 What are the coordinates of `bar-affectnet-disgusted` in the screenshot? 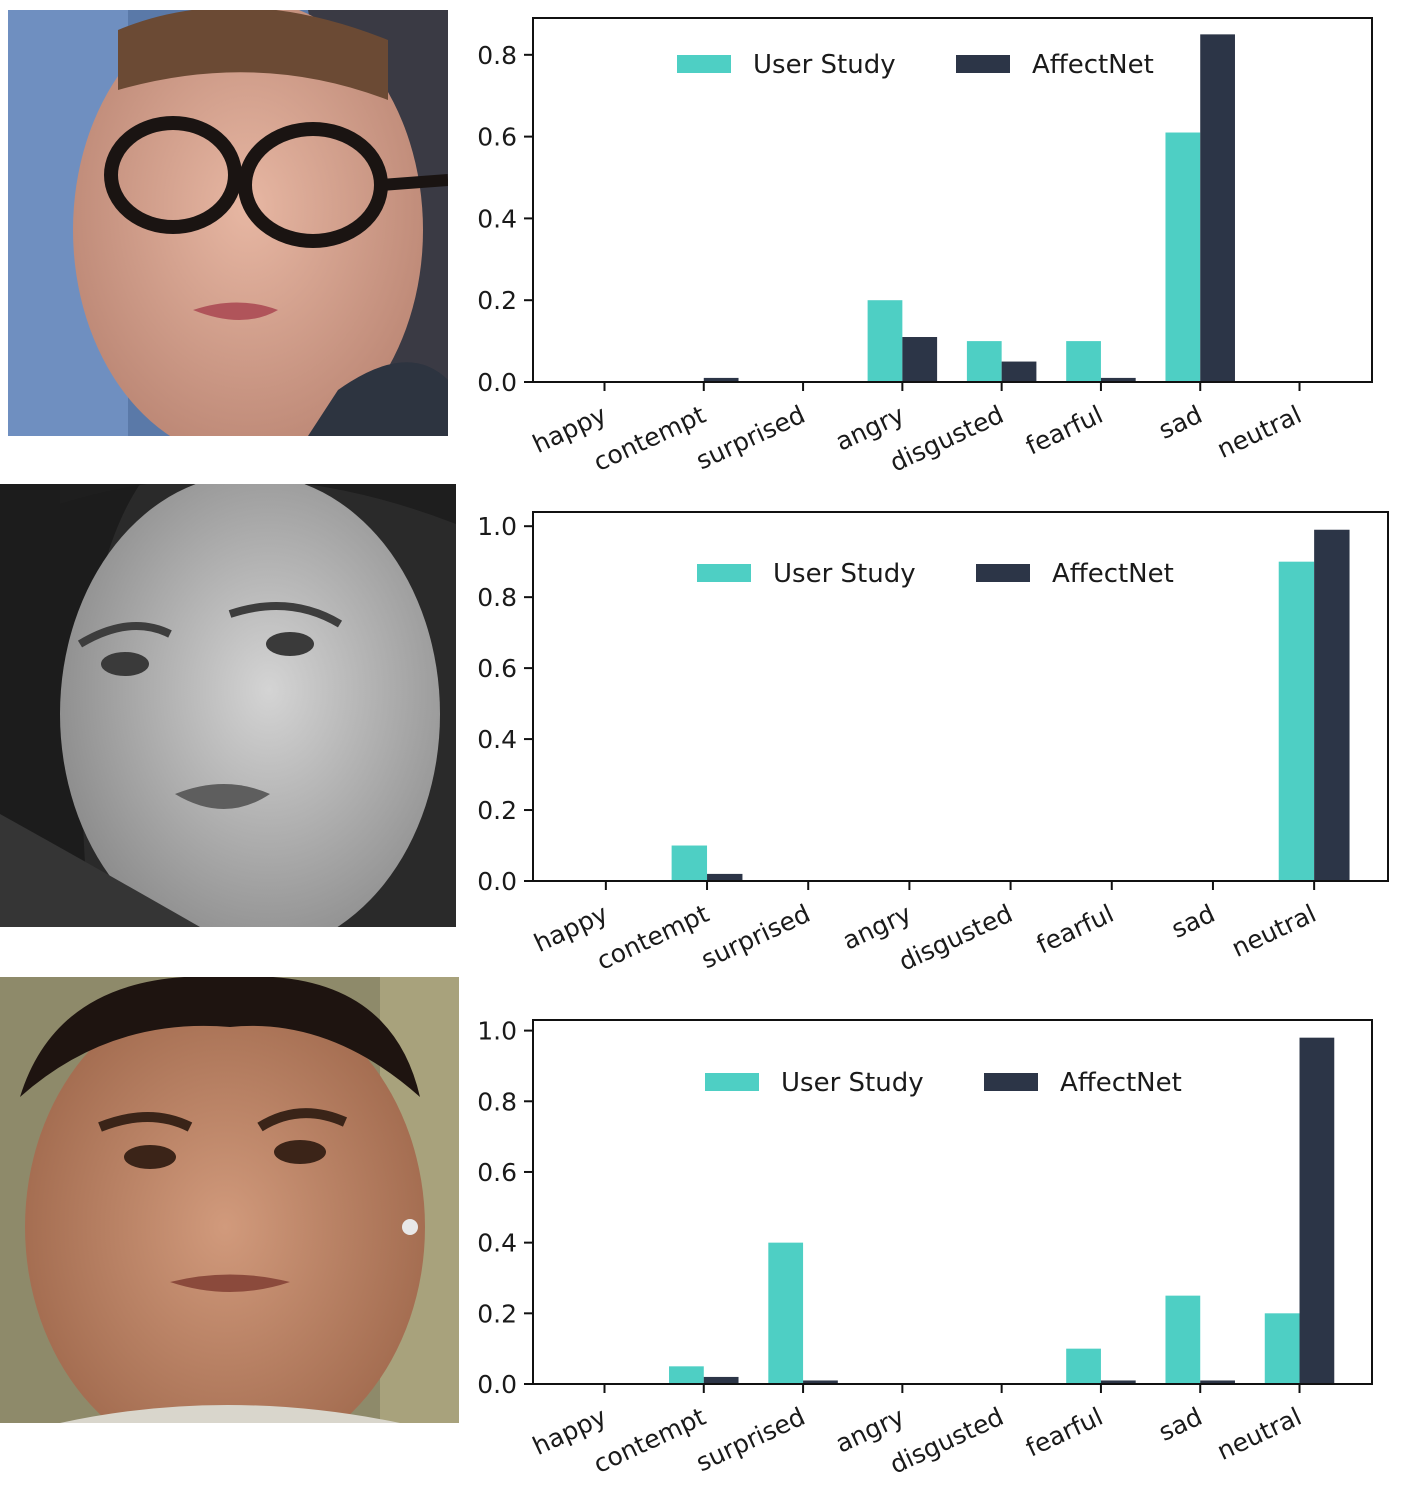 It's located at (1019, 371).